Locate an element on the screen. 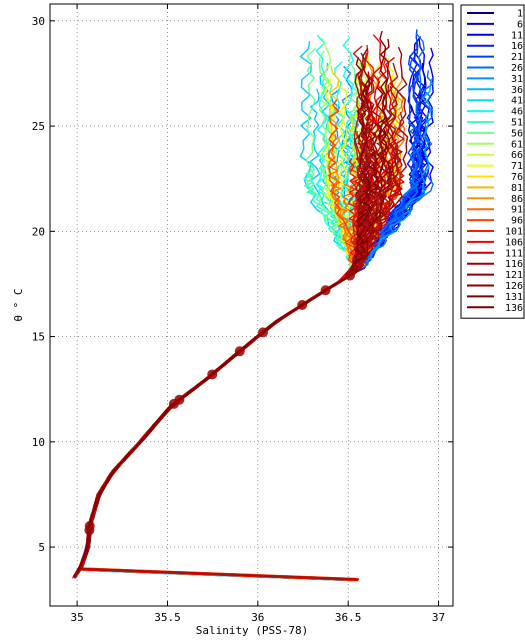  legend-entry: 106 is located at coordinates (514, 242).